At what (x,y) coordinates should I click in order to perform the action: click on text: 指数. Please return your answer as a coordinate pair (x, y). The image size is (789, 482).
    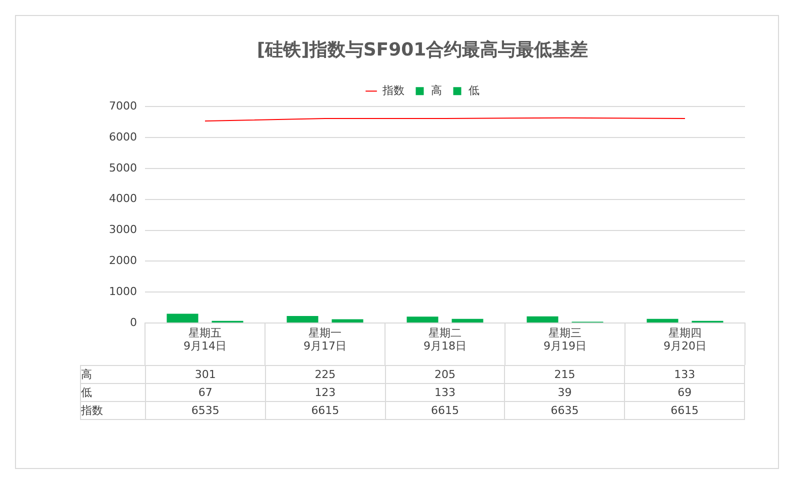
    Looking at the image, I should click on (92, 410).